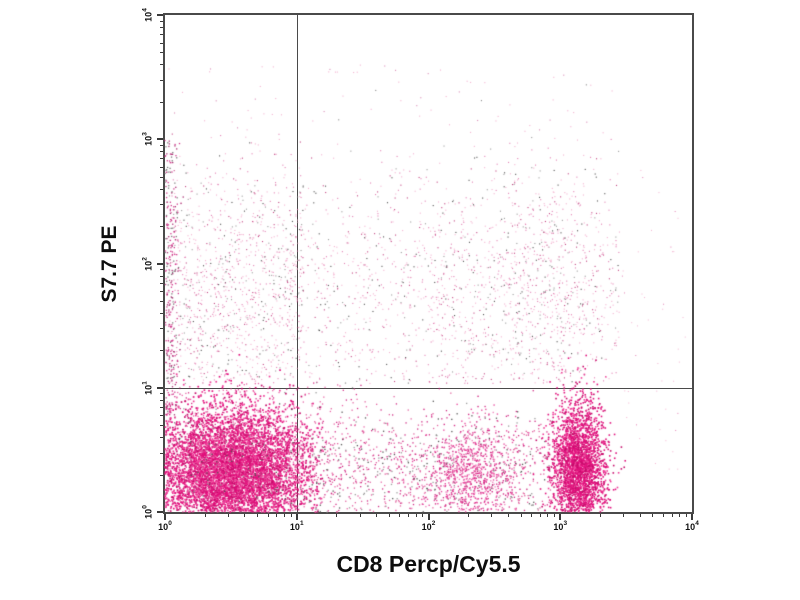  What do you see at coordinates (296, 526) in the screenshot?
I see `x-axis-tick-label: 10¹` at bounding box center [296, 526].